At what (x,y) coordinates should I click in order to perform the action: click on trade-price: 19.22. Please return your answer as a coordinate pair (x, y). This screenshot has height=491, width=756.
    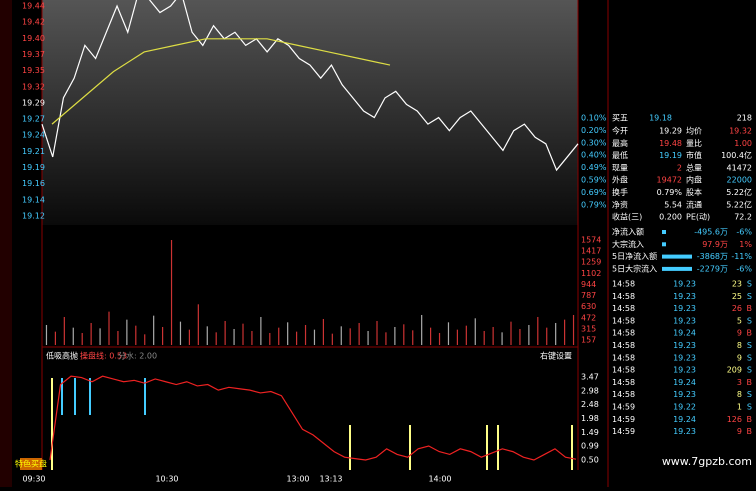
    Looking at the image, I should click on (684, 407).